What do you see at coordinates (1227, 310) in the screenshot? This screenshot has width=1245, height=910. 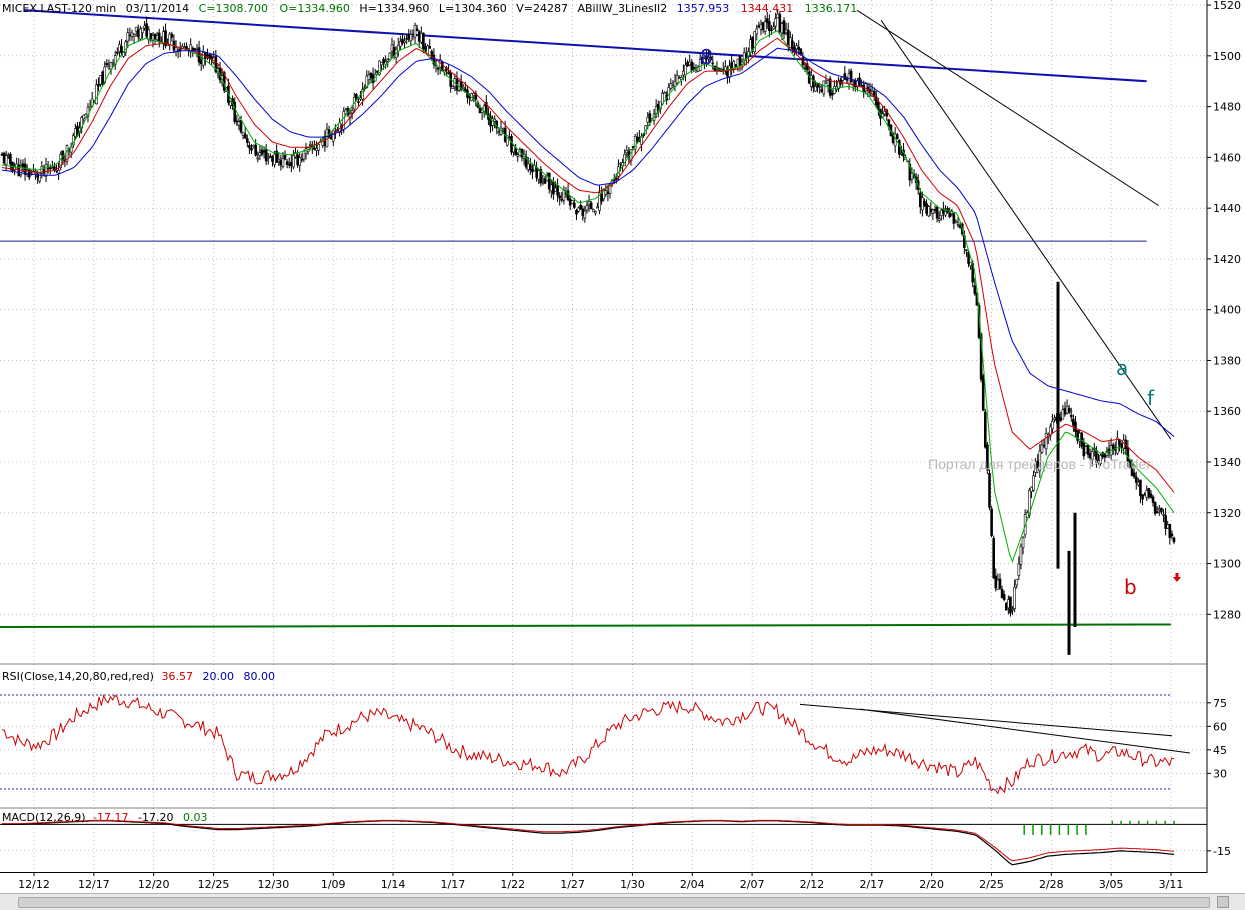 I see `price-tick-label: 1400` at bounding box center [1227, 310].